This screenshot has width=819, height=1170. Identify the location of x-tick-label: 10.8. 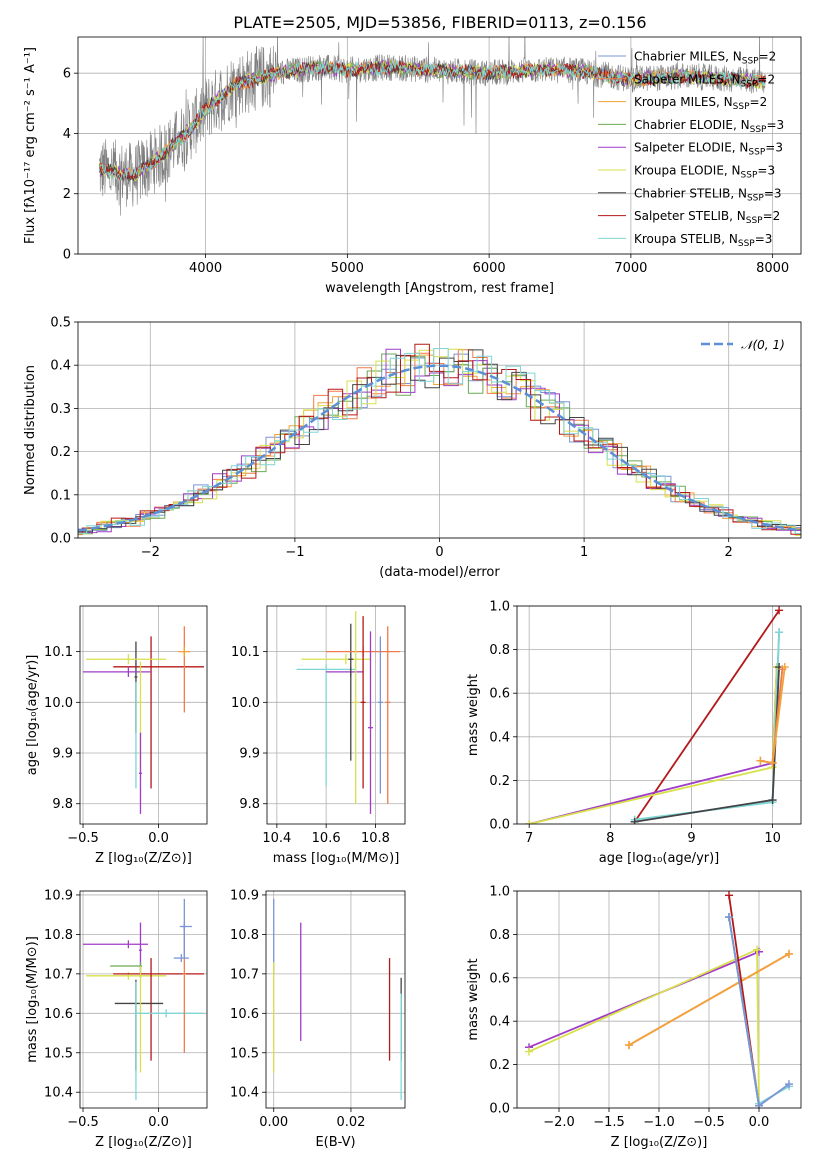
(375, 838).